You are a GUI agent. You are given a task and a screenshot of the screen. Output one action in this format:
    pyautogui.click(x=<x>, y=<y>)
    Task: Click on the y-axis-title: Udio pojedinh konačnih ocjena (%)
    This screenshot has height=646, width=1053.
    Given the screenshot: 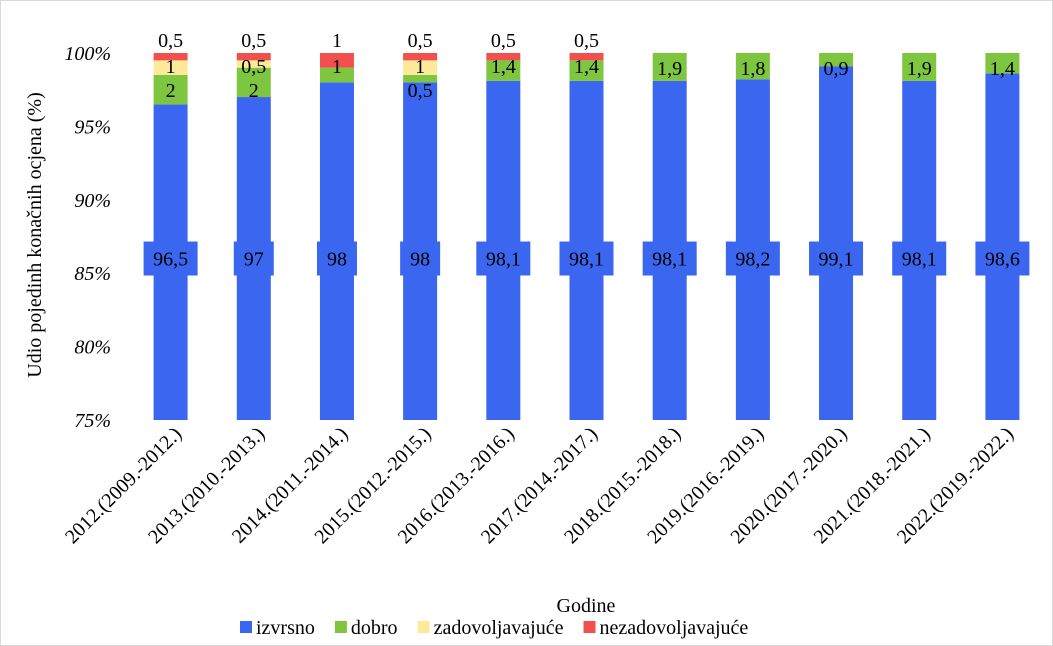 What is the action you would take?
    pyautogui.click(x=35, y=234)
    